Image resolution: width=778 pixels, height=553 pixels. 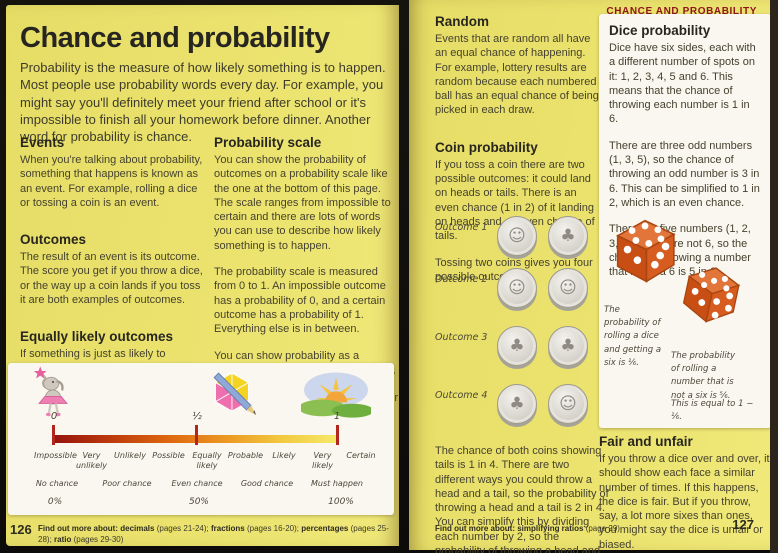 I want to click on footer-pages: (pages 25-28);, so click(x=213, y=534).